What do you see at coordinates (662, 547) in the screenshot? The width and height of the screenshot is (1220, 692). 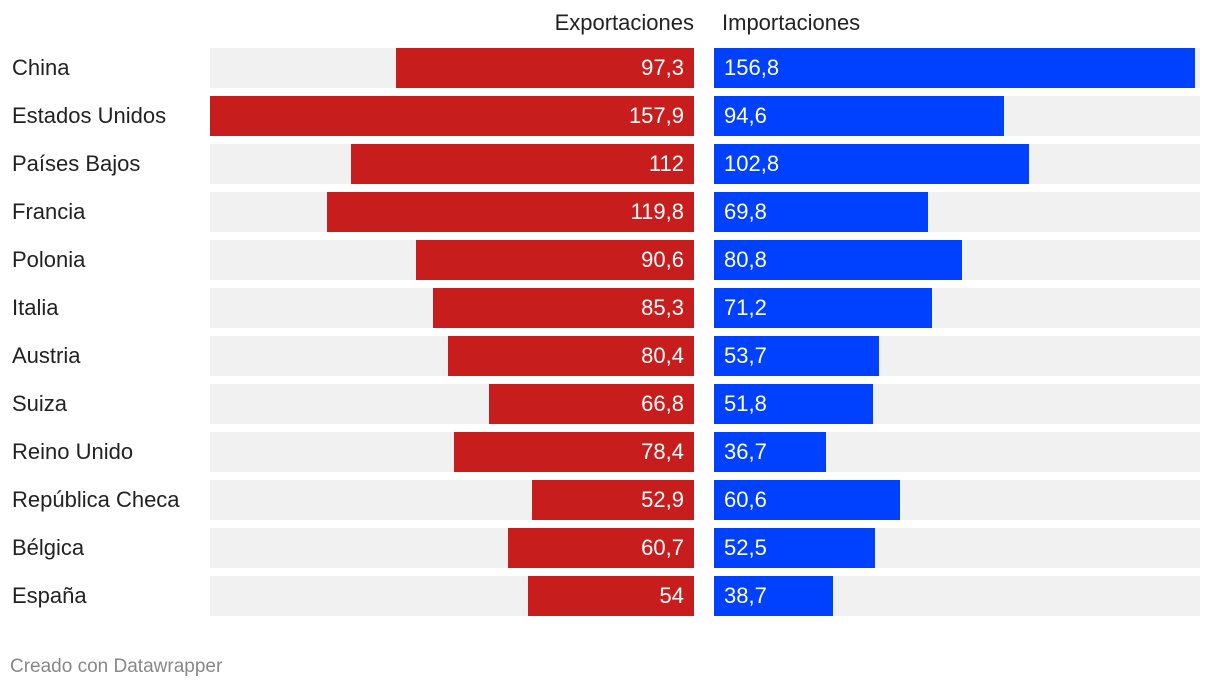 I see `exports-value-label: 60,7` at bounding box center [662, 547].